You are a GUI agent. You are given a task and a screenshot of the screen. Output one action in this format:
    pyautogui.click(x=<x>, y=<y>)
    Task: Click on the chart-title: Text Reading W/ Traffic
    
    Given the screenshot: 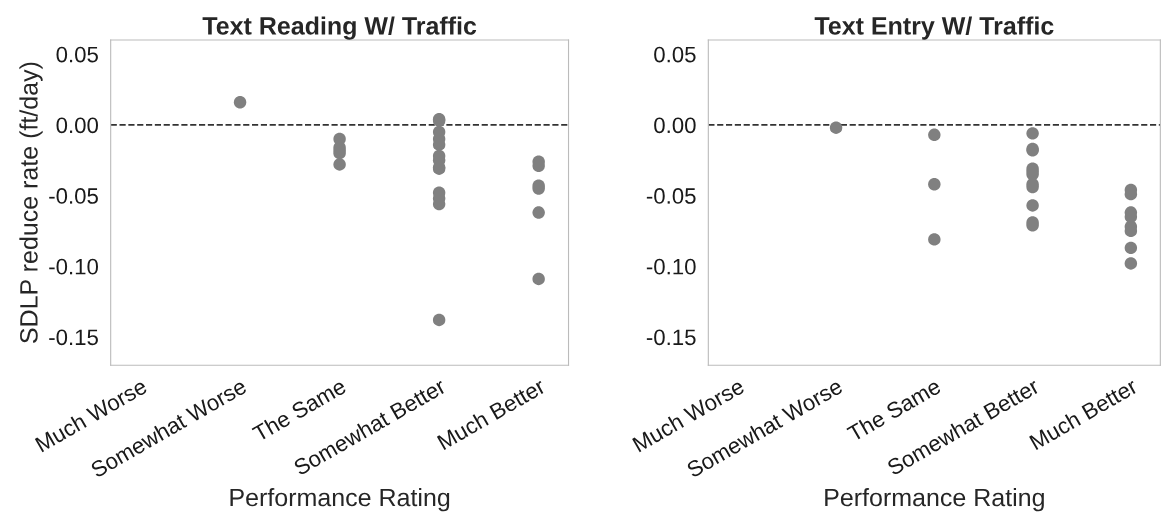 What is the action you would take?
    pyautogui.click(x=339, y=28)
    